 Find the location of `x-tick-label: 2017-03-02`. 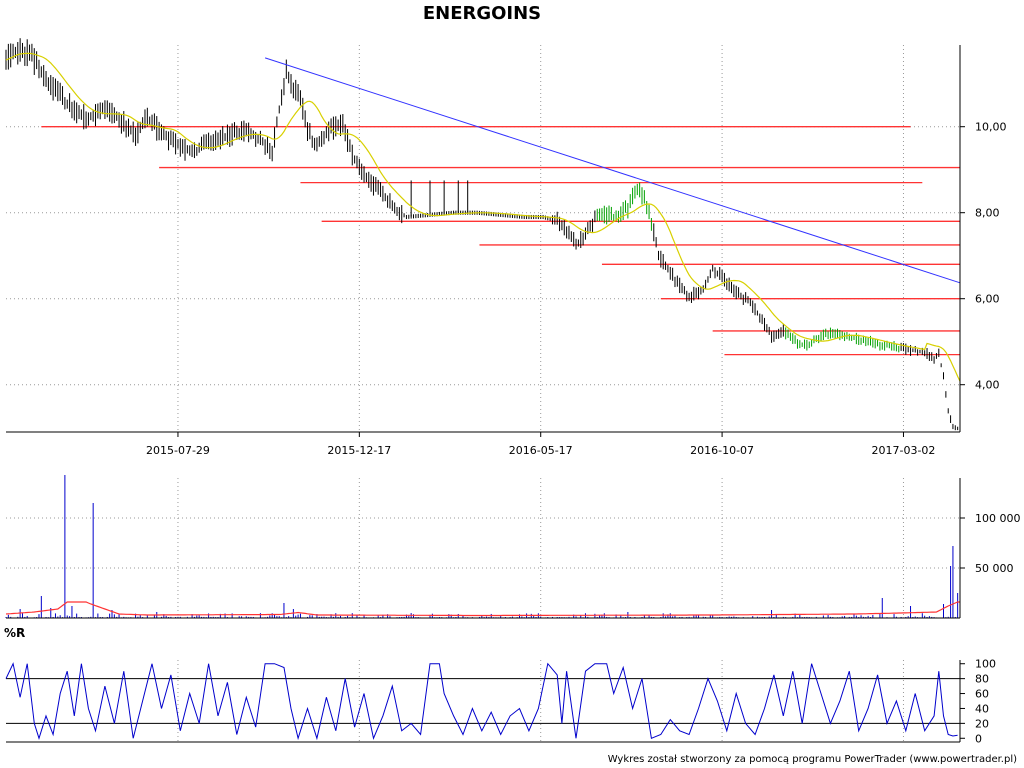

x-tick-label: 2017-03-02 is located at coordinates (903, 450).